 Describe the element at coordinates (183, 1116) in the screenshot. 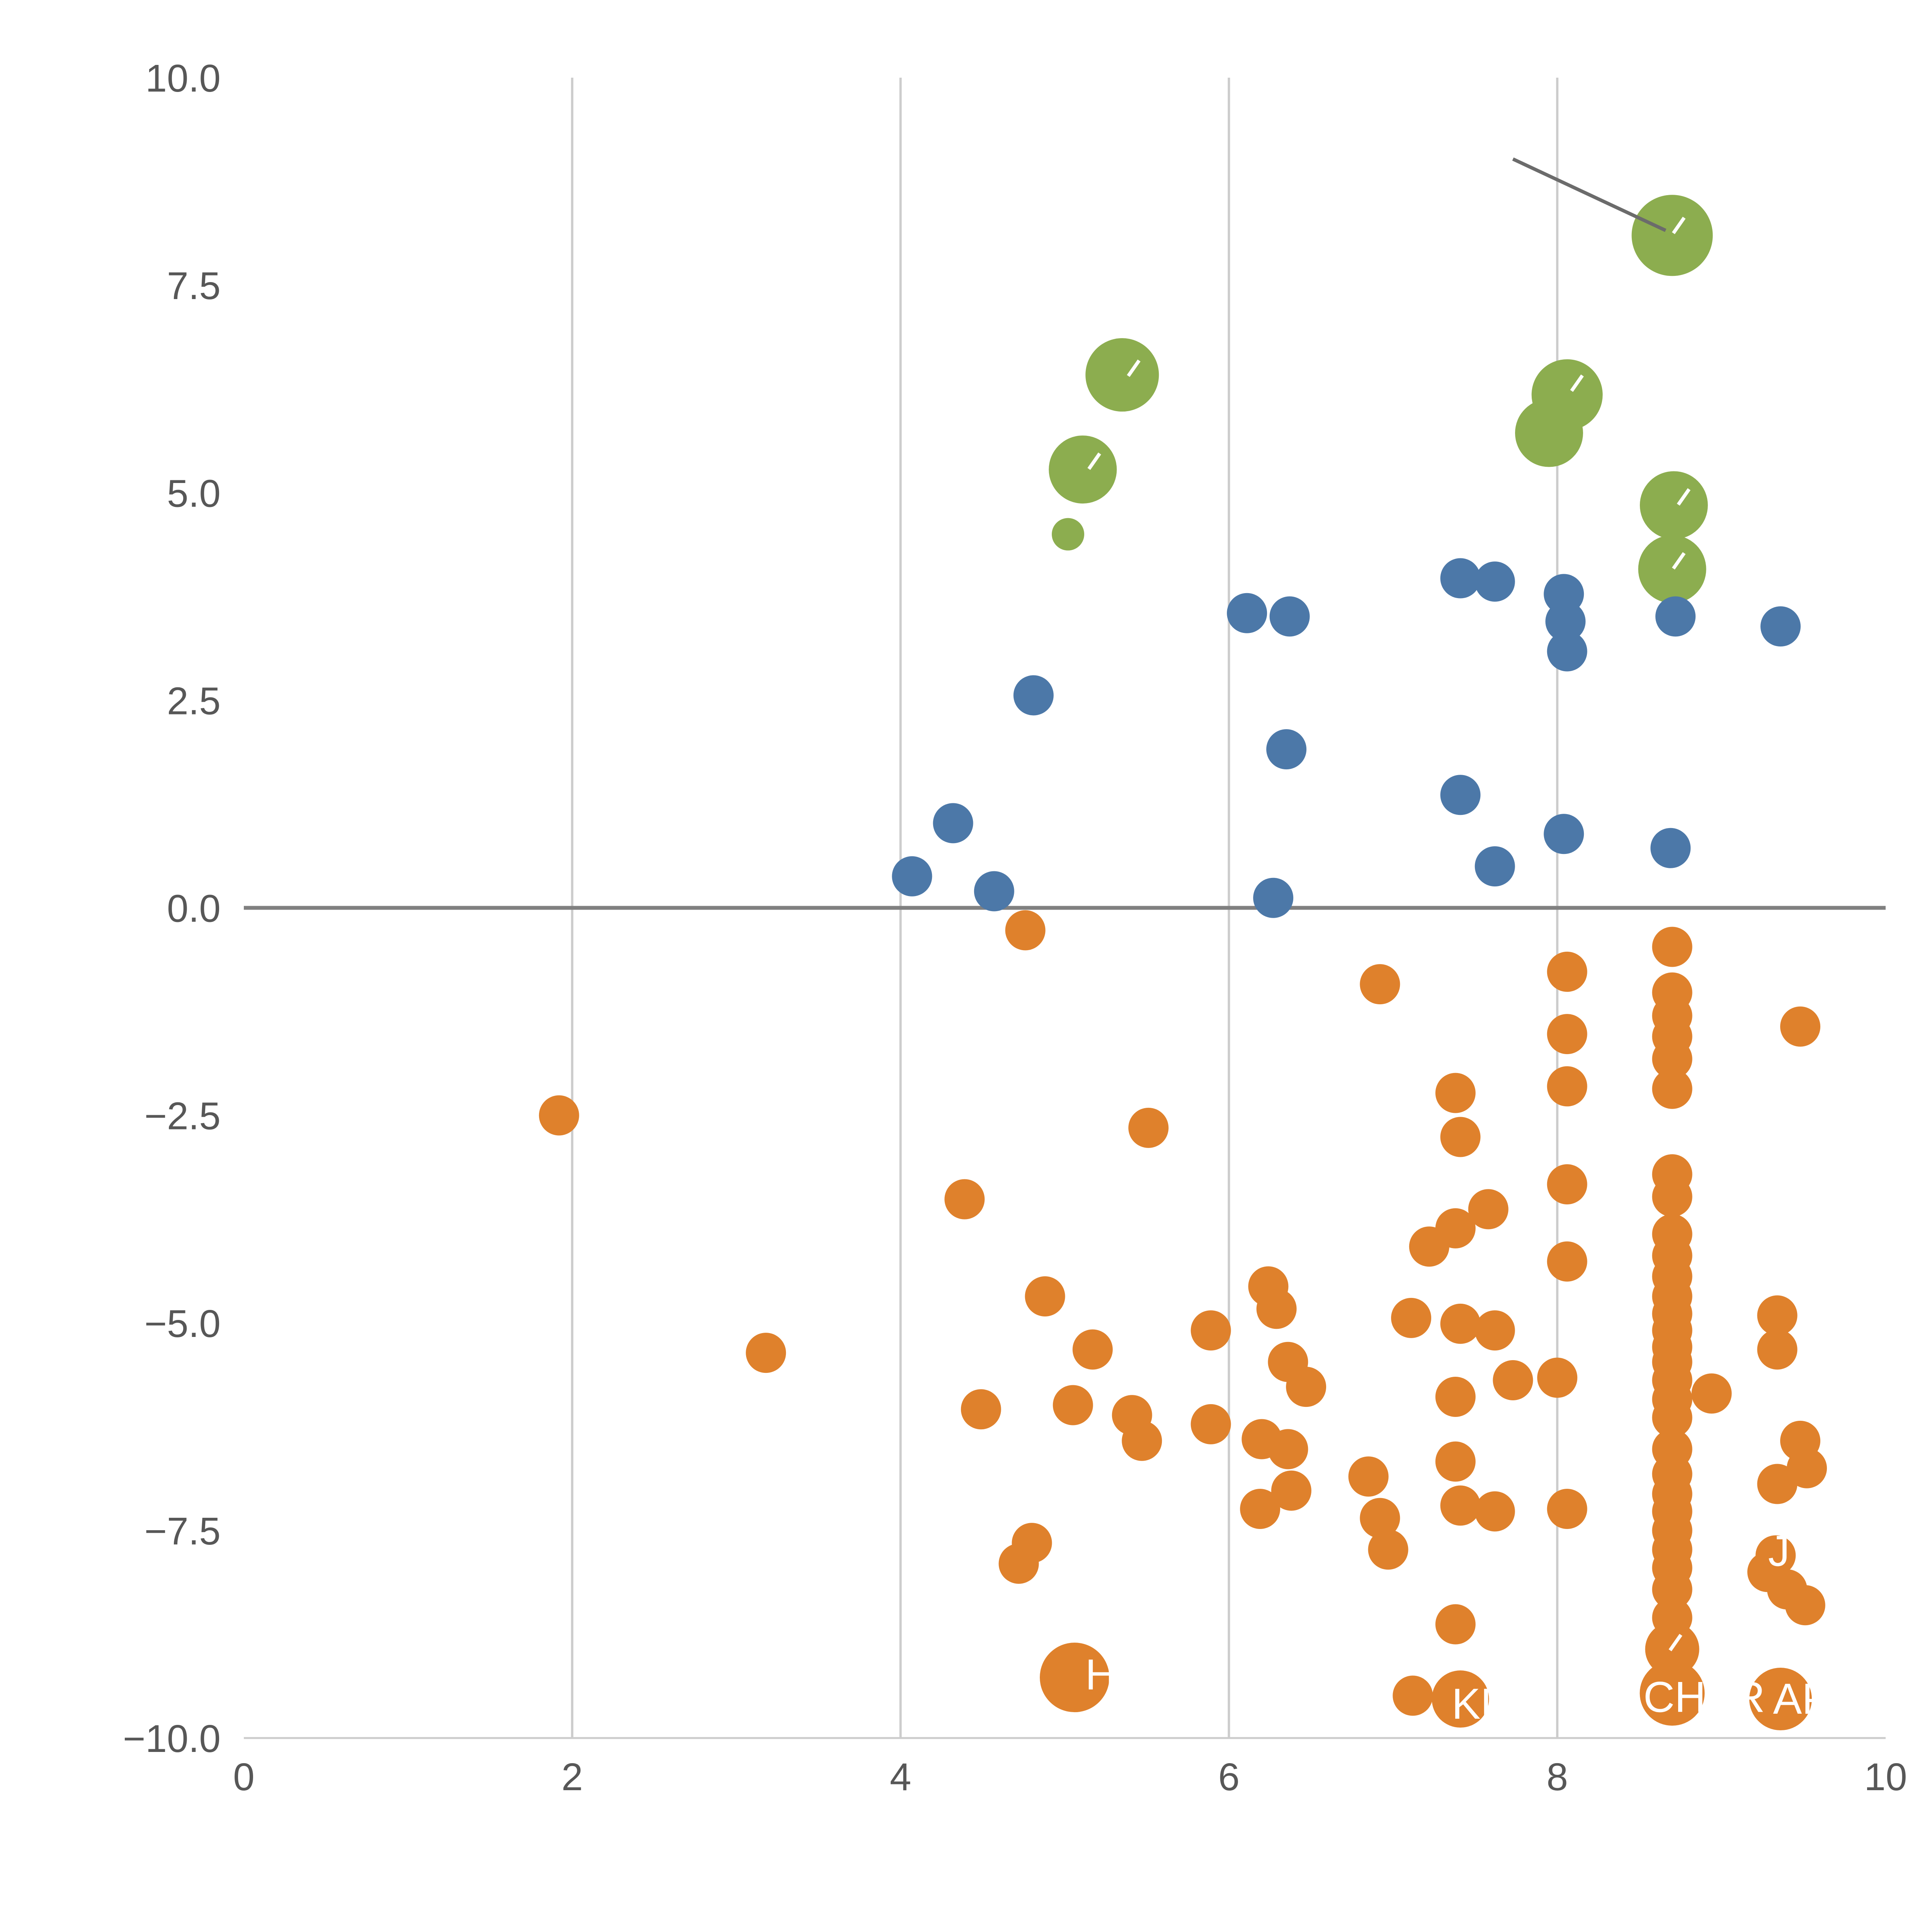

I see `y-tick-label: −2.5` at that location.